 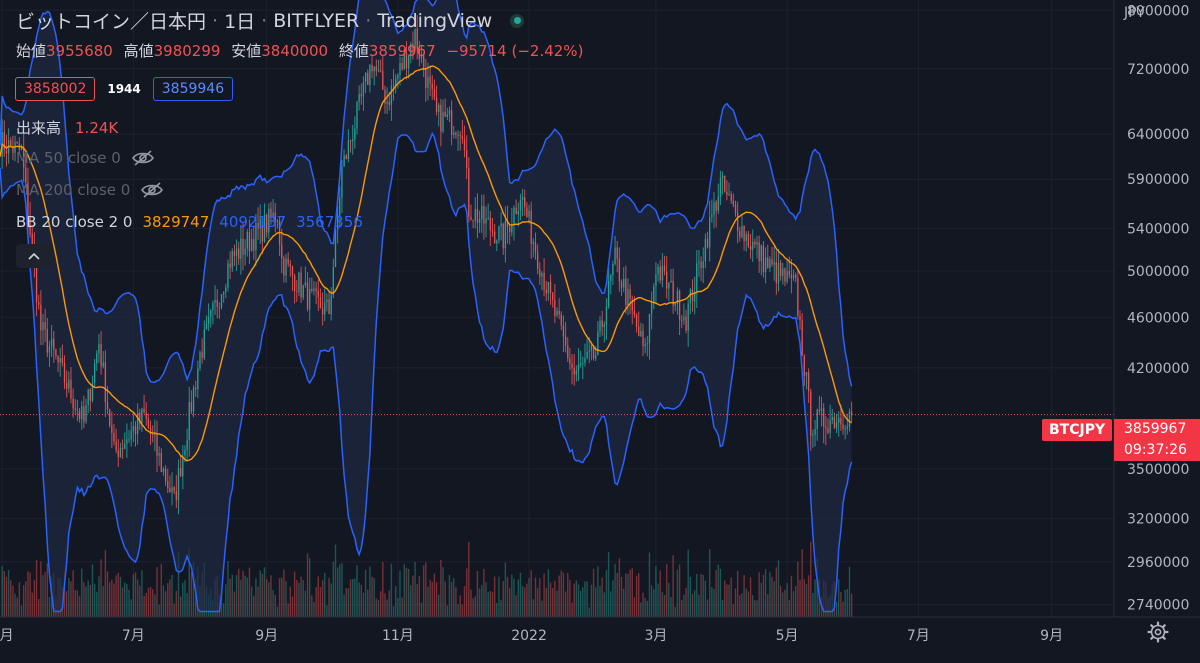 What do you see at coordinates (1158, 70) in the screenshot?
I see `price-tick-label: 7200000` at bounding box center [1158, 70].